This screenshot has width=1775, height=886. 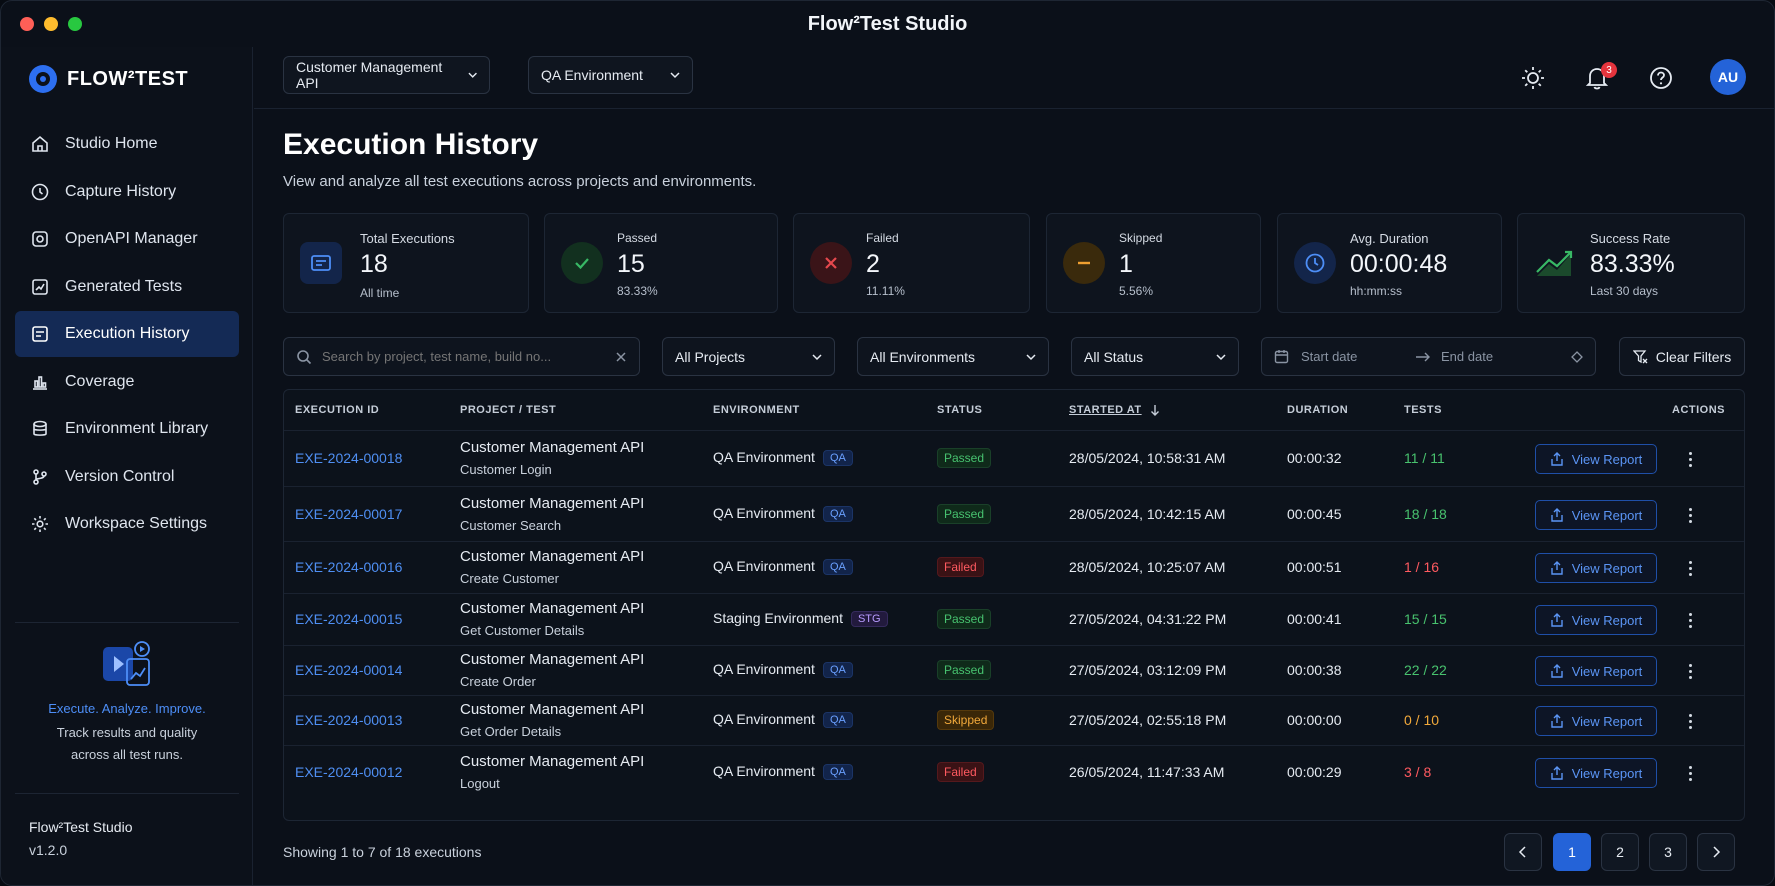 What do you see at coordinates (337, 410) in the screenshot?
I see `column-header-execution-id: EXECUTION ID` at bounding box center [337, 410].